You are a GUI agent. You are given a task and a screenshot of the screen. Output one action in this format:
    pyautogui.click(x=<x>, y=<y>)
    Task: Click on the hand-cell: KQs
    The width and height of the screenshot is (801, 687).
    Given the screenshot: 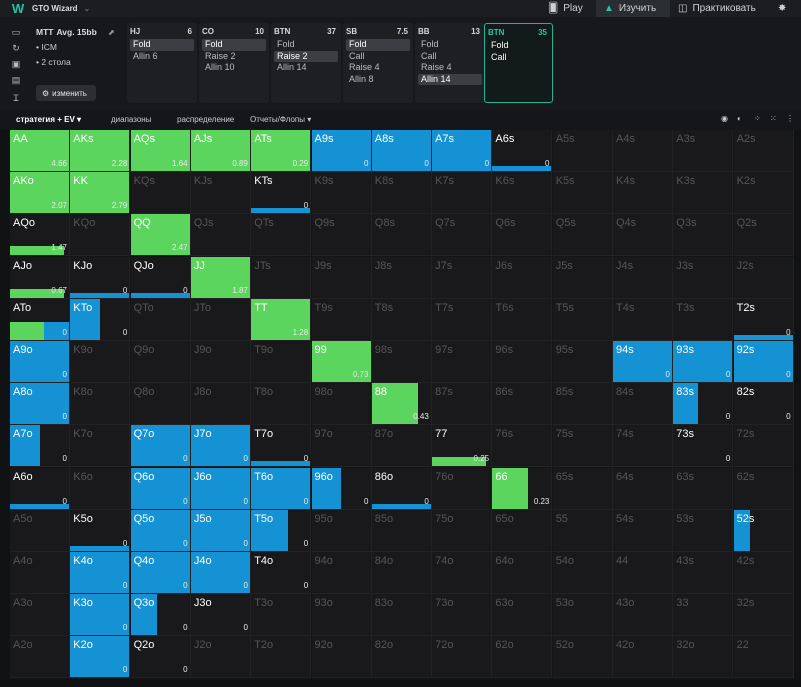 What is the action you would take?
    pyautogui.click(x=160, y=193)
    